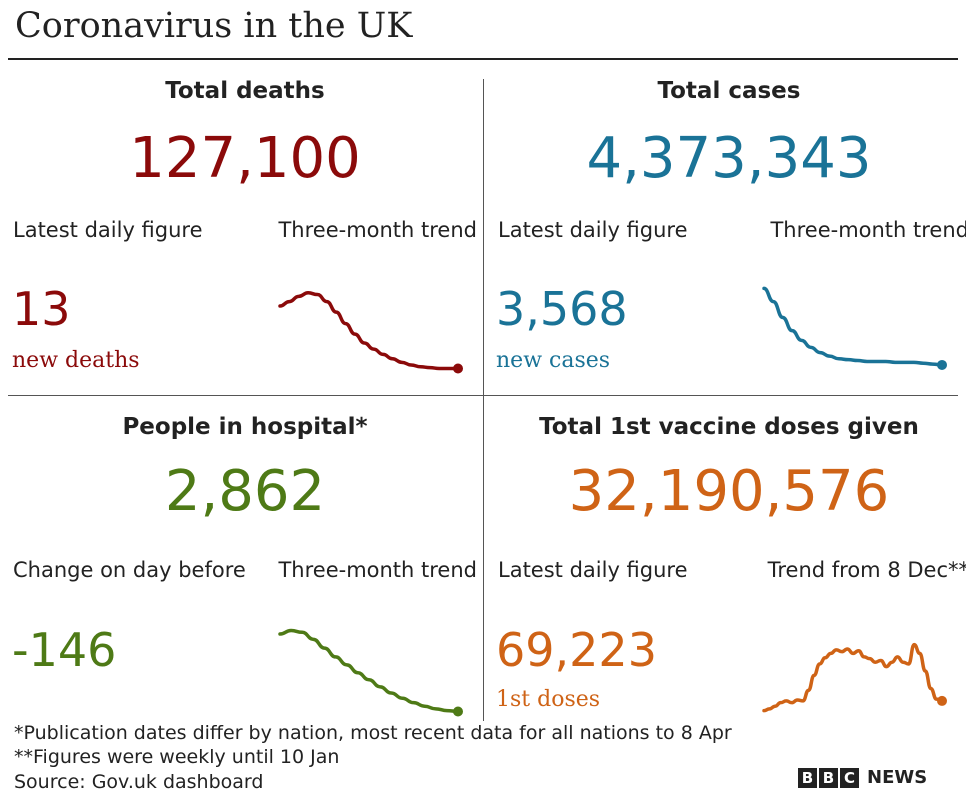 The height and width of the screenshot is (800, 966). Describe the element at coordinates (41, 309) in the screenshot. I see `deaths-daily-value: 13` at that location.